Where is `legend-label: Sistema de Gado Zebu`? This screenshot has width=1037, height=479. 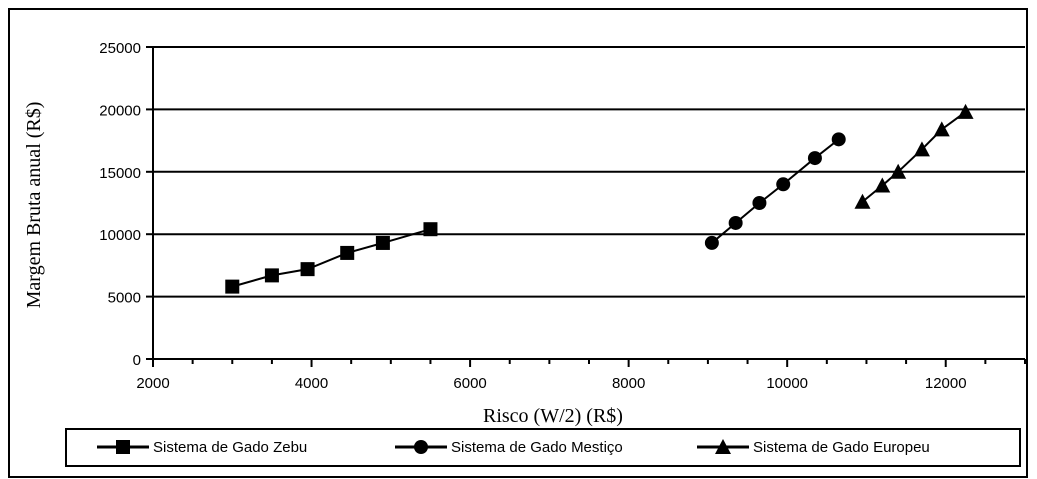
legend-label: Sistema de Gado Zebu is located at coordinates (230, 447).